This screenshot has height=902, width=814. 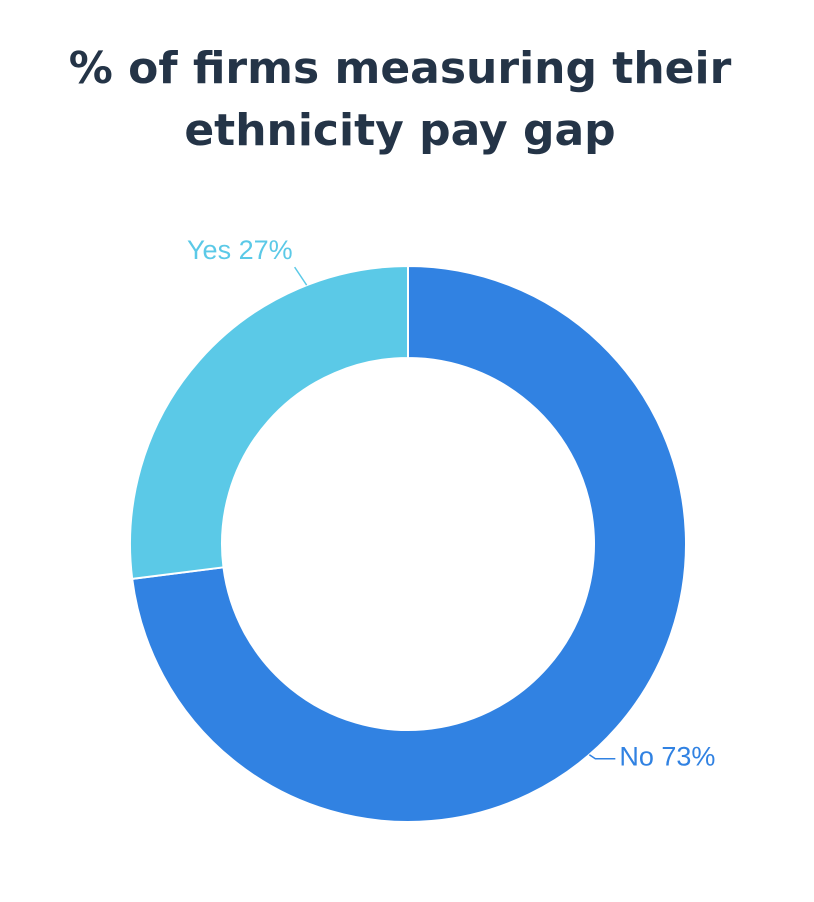 What do you see at coordinates (400, 130) in the screenshot?
I see `chart-title-line-2: ethnicity pay gap` at bounding box center [400, 130].